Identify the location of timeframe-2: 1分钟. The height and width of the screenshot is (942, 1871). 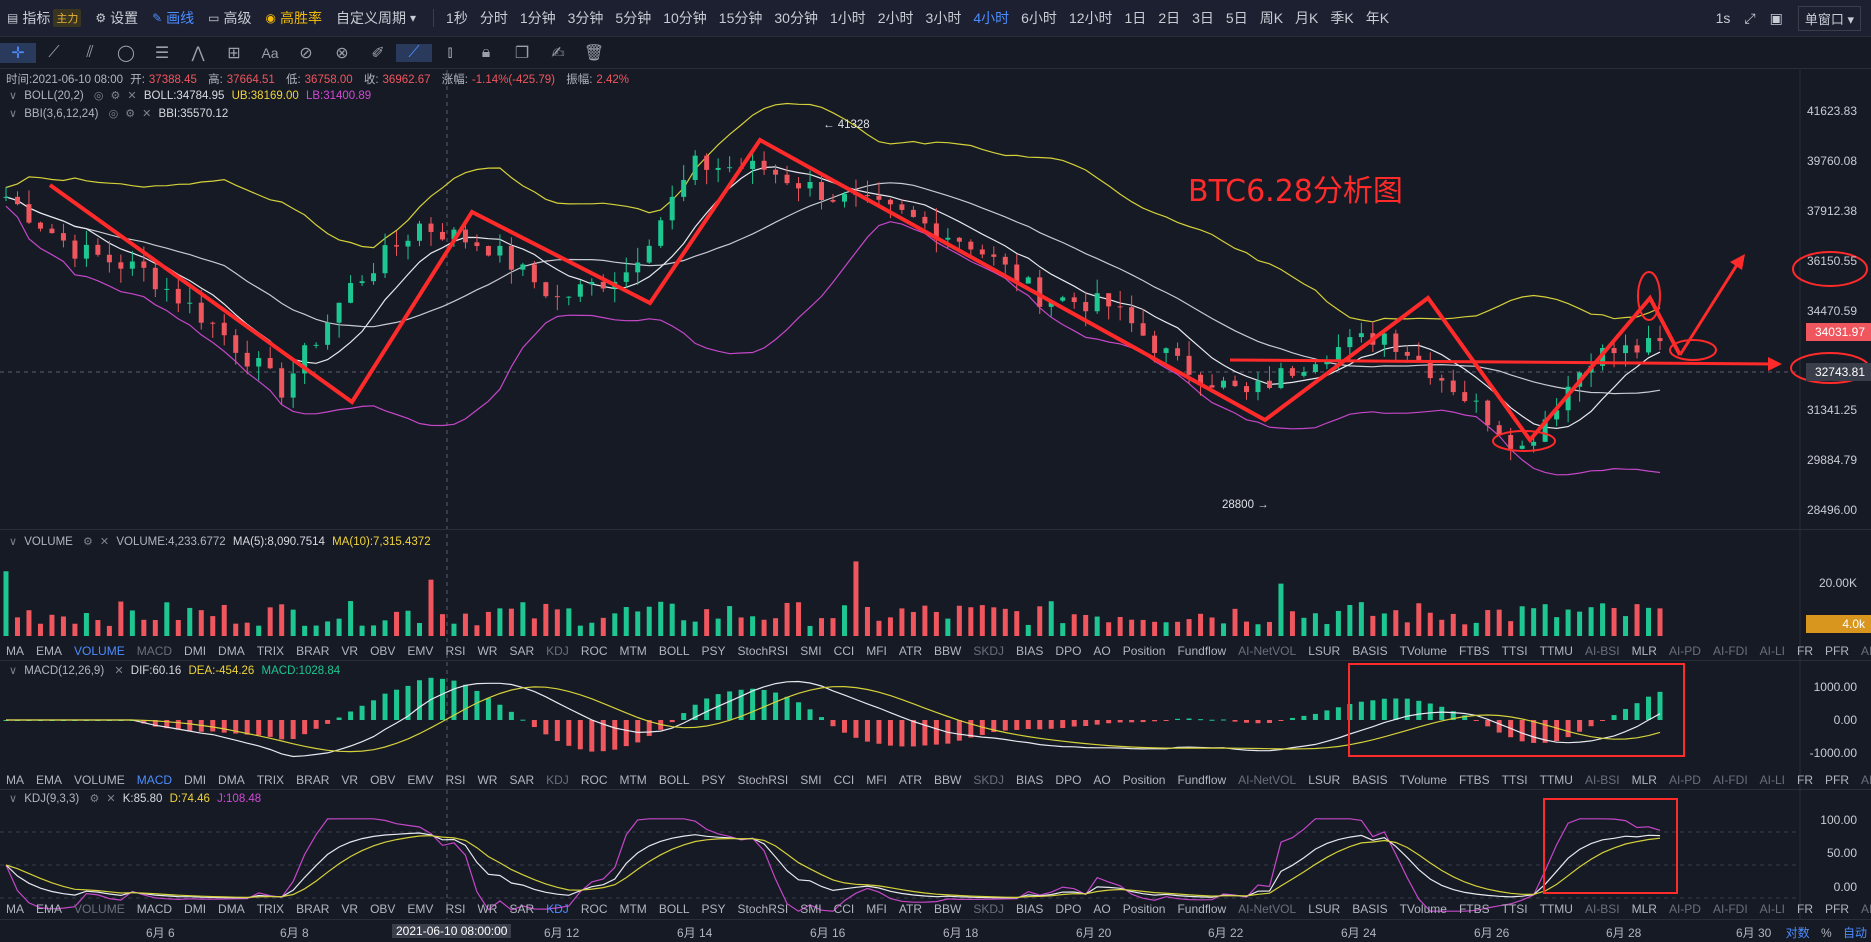
(537, 18).